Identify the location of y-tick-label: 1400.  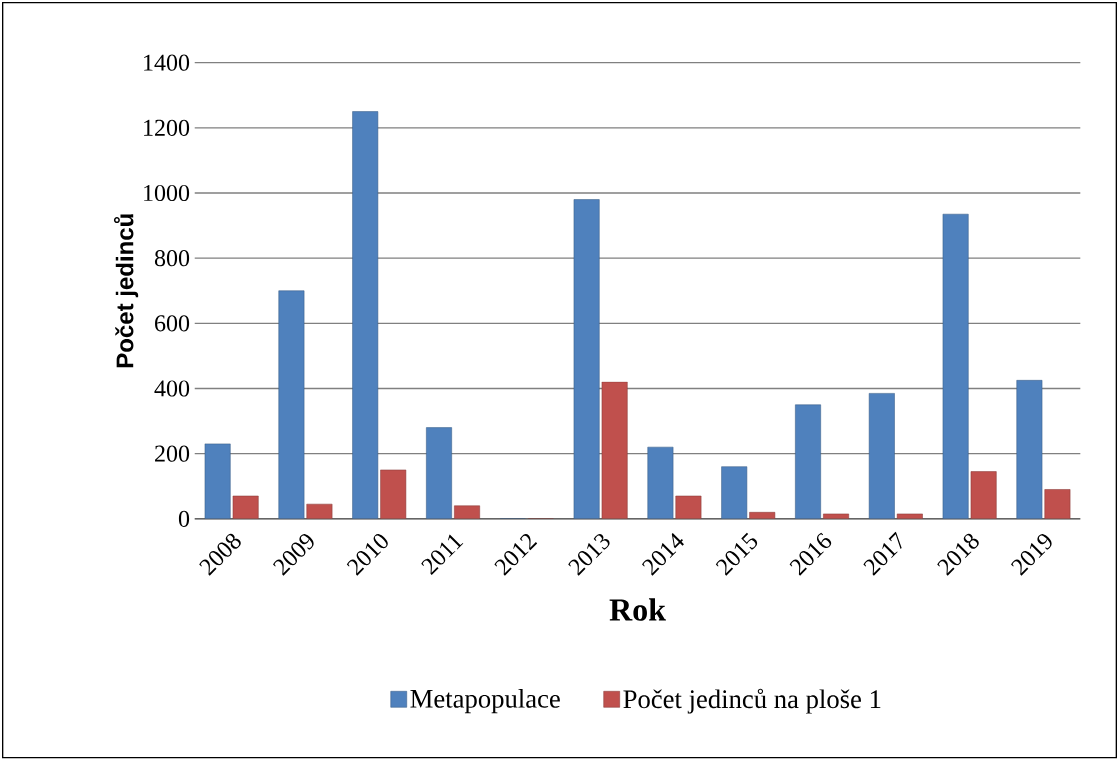
(167, 62).